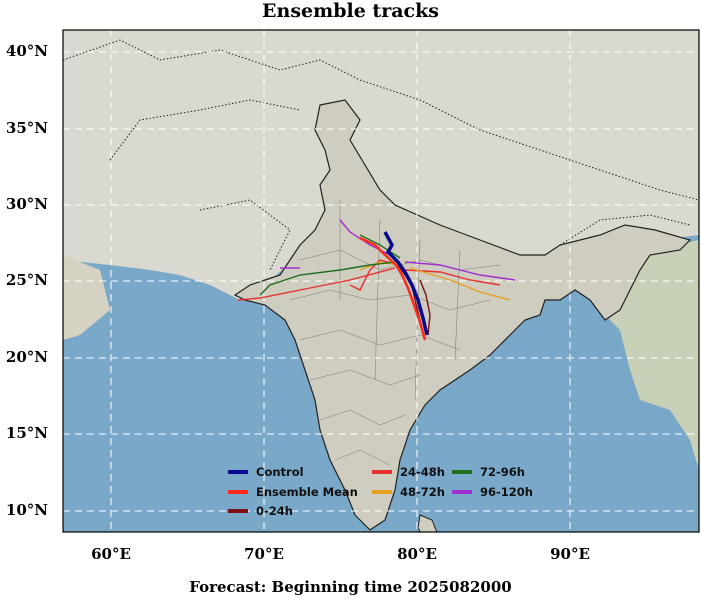  I want to click on lon-tick-label: 90°E, so click(570, 554).